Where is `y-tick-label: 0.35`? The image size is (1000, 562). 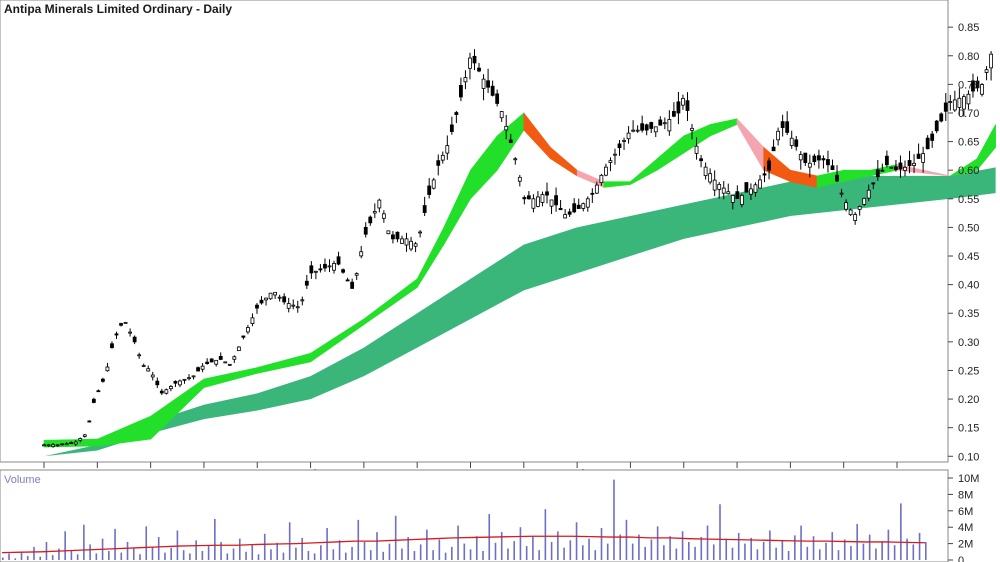
y-tick-label: 0.35 is located at coordinates (968, 314).